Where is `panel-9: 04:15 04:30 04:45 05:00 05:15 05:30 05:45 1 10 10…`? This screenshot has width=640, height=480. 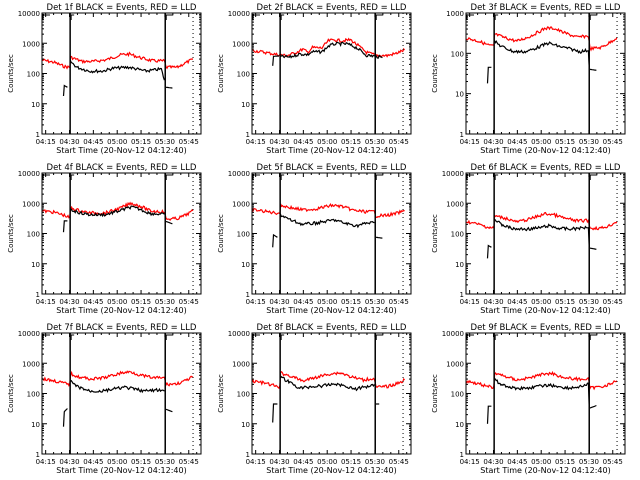 panel-9: 04:15 04:30 04:45 05:00 05:15 05:30 05:45 1 10 10… is located at coordinates (528, 399).